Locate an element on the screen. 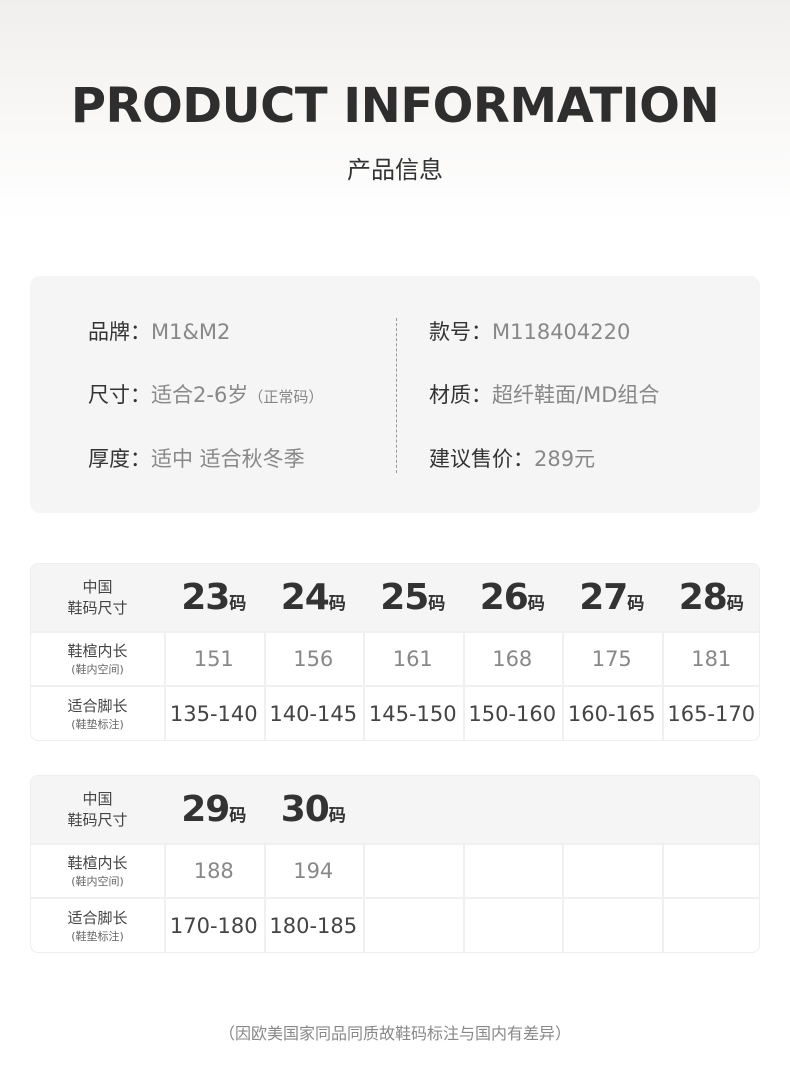 The height and width of the screenshot is (1088, 790). foot-length-cell: 145-150 is located at coordinates (412, 714).